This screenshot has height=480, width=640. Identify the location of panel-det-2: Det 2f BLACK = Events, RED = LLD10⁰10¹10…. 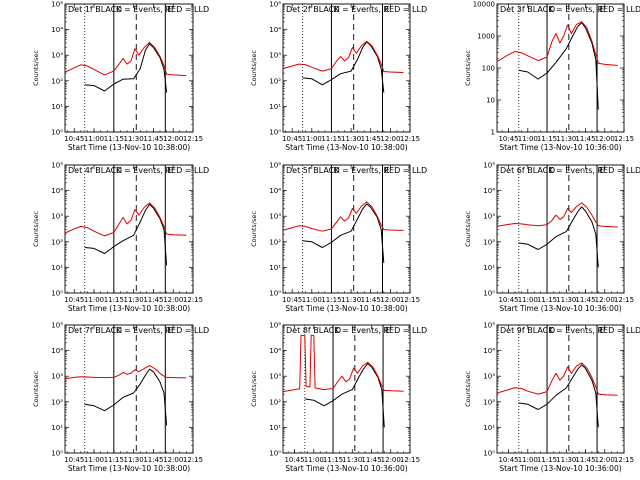
(338, 77).